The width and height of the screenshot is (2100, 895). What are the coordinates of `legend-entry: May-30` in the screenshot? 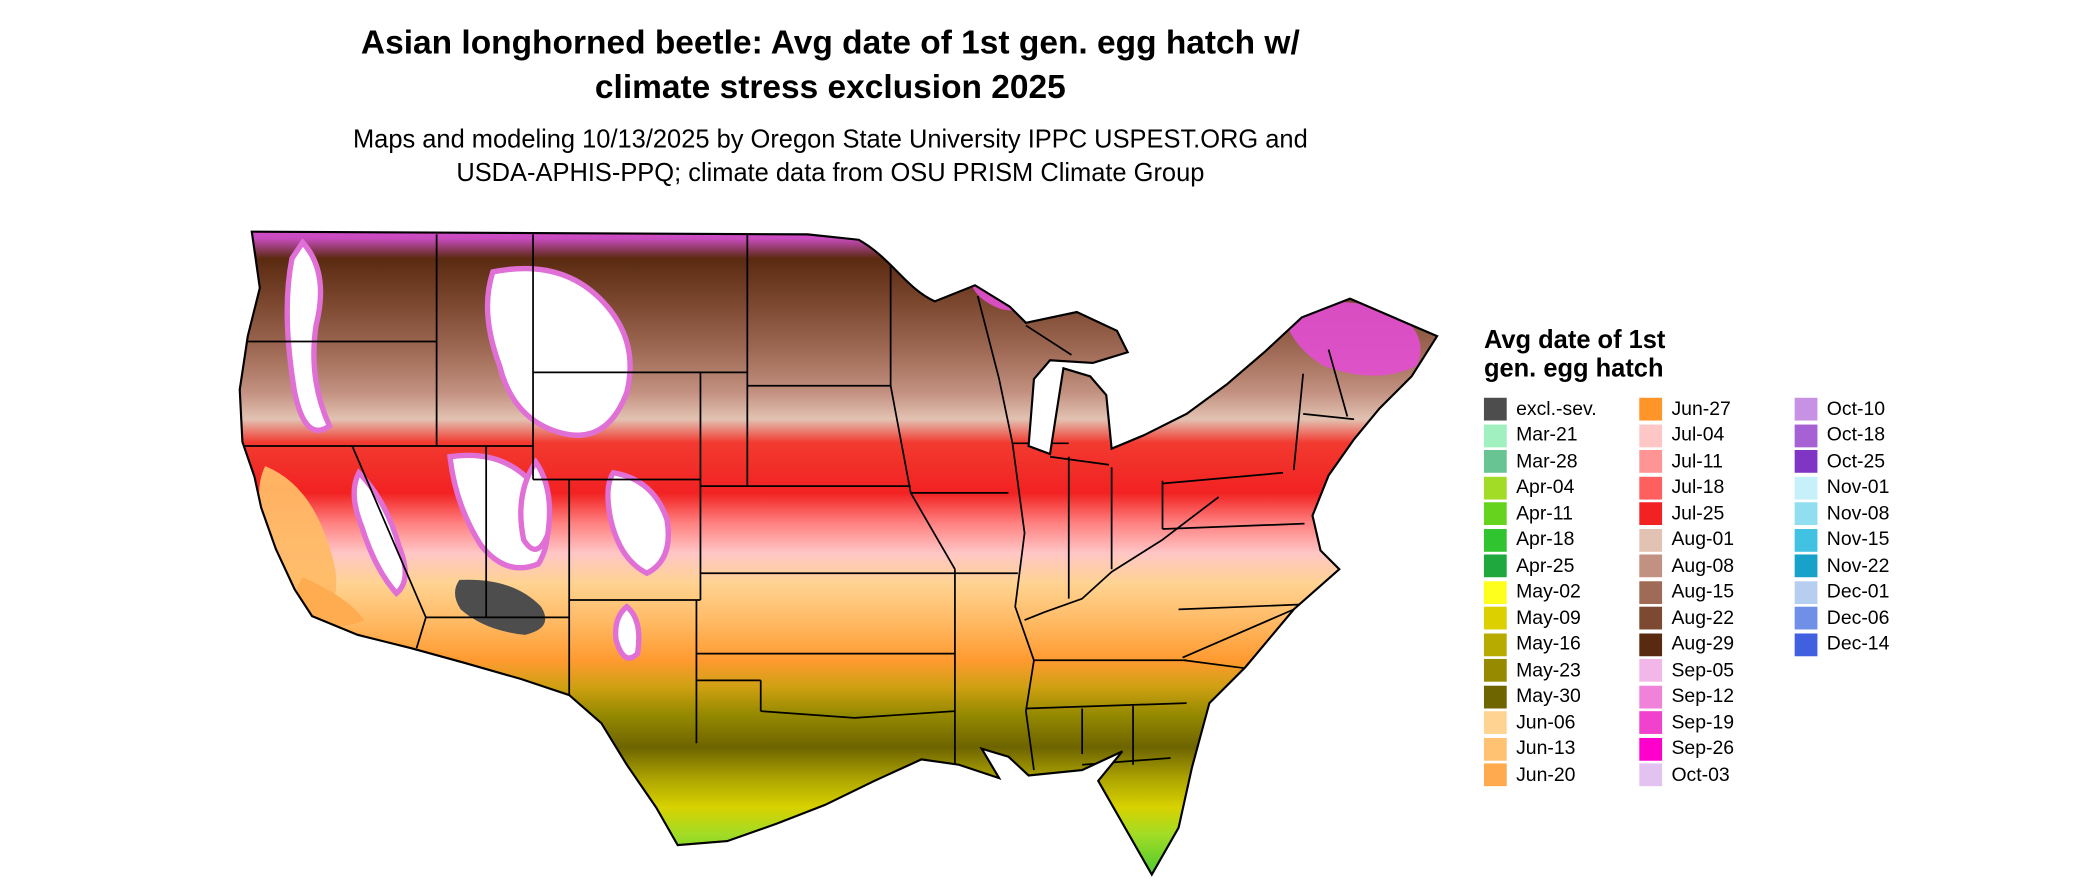 It's located at (1556, 697).